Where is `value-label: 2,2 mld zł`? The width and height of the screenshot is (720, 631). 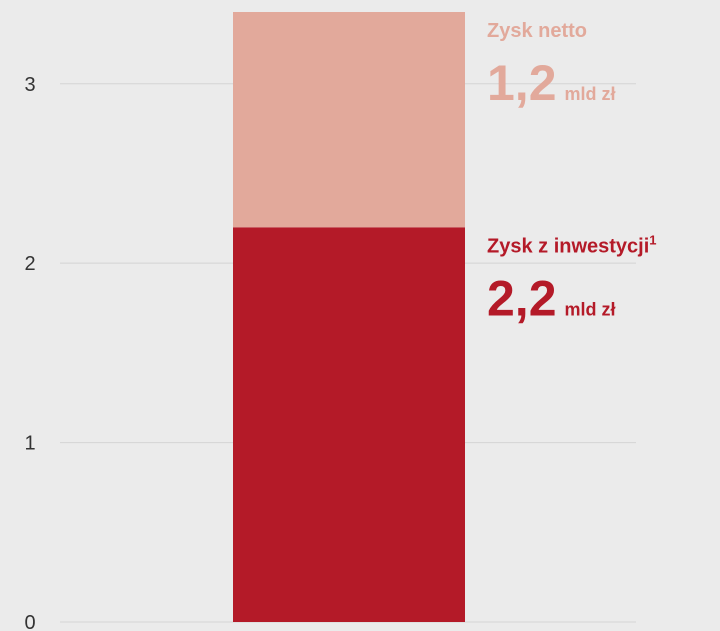
value-label: 2,2 mld zł is located at coordinates (551, 298).